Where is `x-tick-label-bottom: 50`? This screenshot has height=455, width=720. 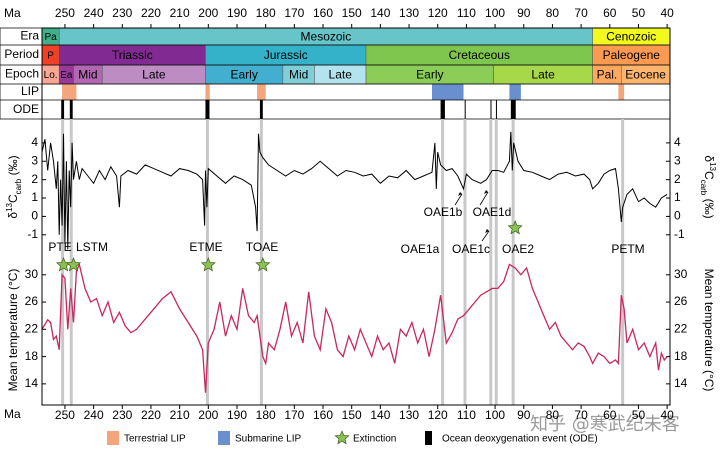 x-tick-label-bottom: 50 is located at coordinates (639, 415).